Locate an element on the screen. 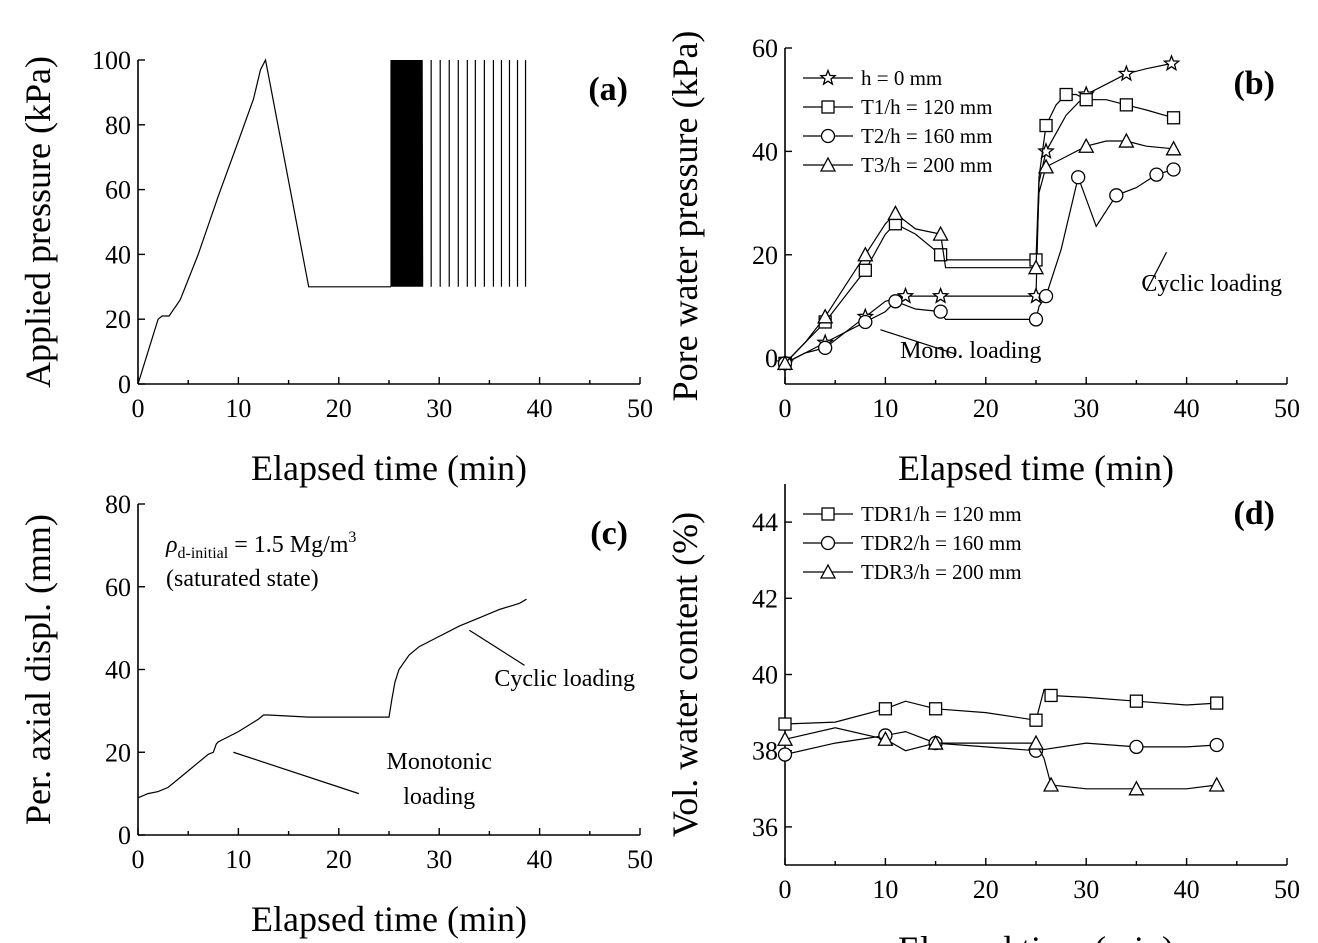 Image resolution: width=1318 pixels, height=943 pixels. y-axis-title: Vol. water content (%) is located at coordinates (685, 674).